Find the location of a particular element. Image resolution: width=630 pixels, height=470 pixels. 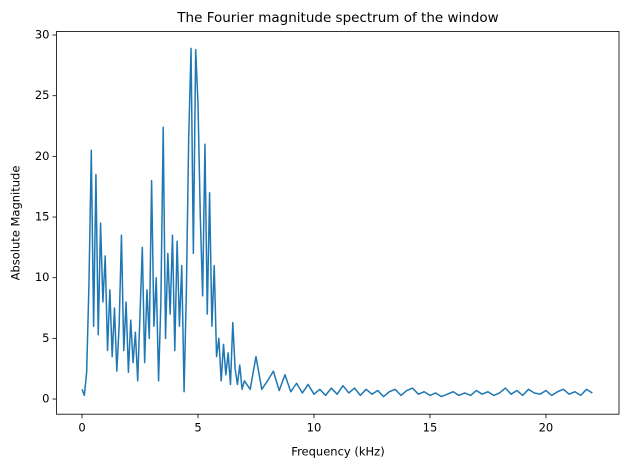

x-tick-label: 15 is located at coordinates (430, 428).